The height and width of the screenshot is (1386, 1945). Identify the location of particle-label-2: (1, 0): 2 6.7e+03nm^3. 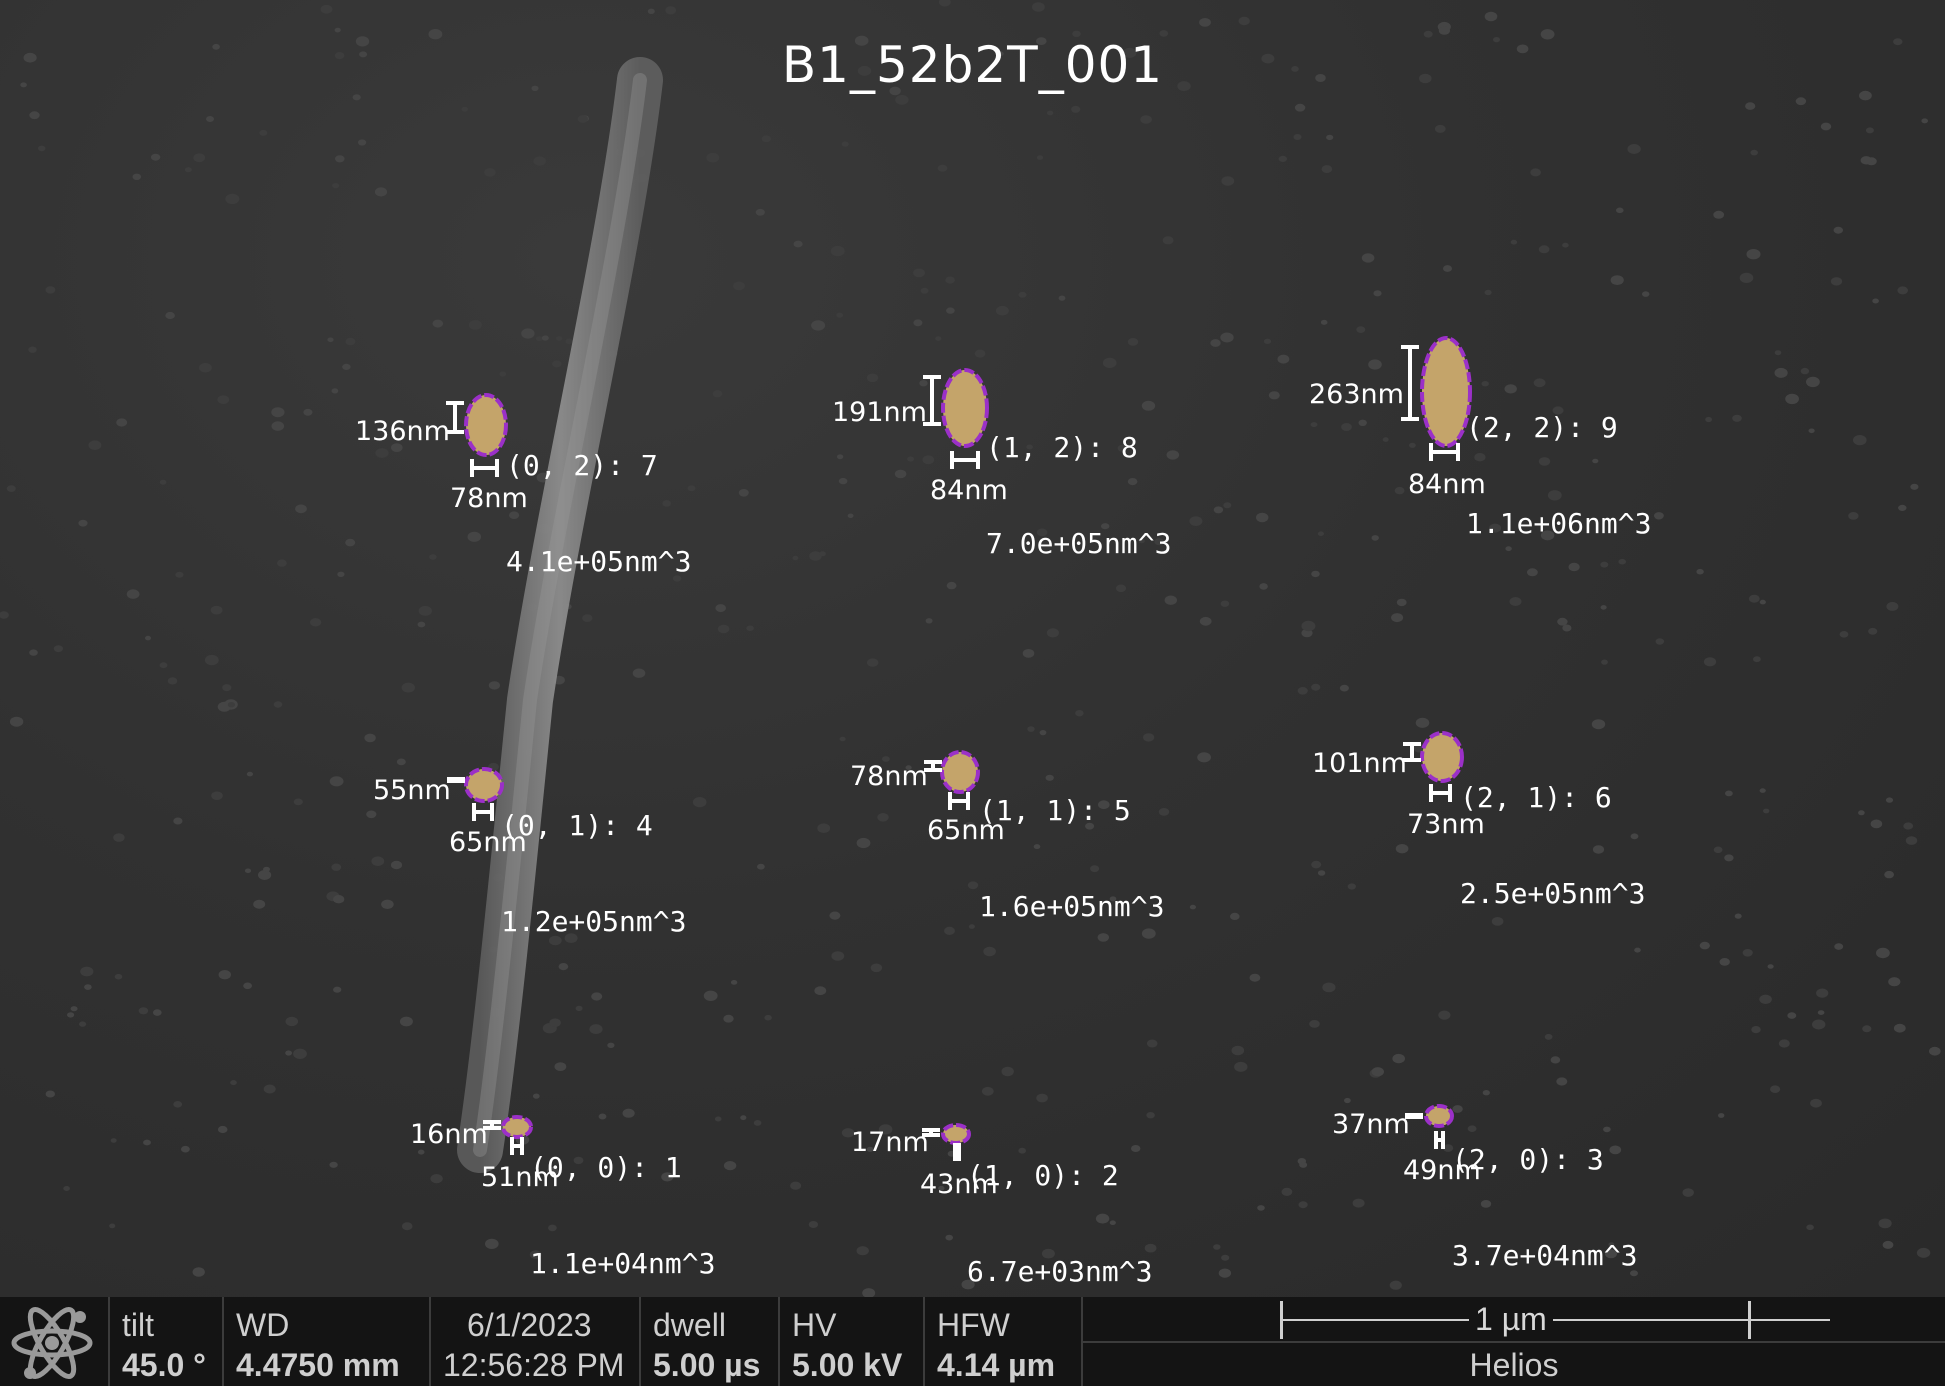
(1059, 1196).